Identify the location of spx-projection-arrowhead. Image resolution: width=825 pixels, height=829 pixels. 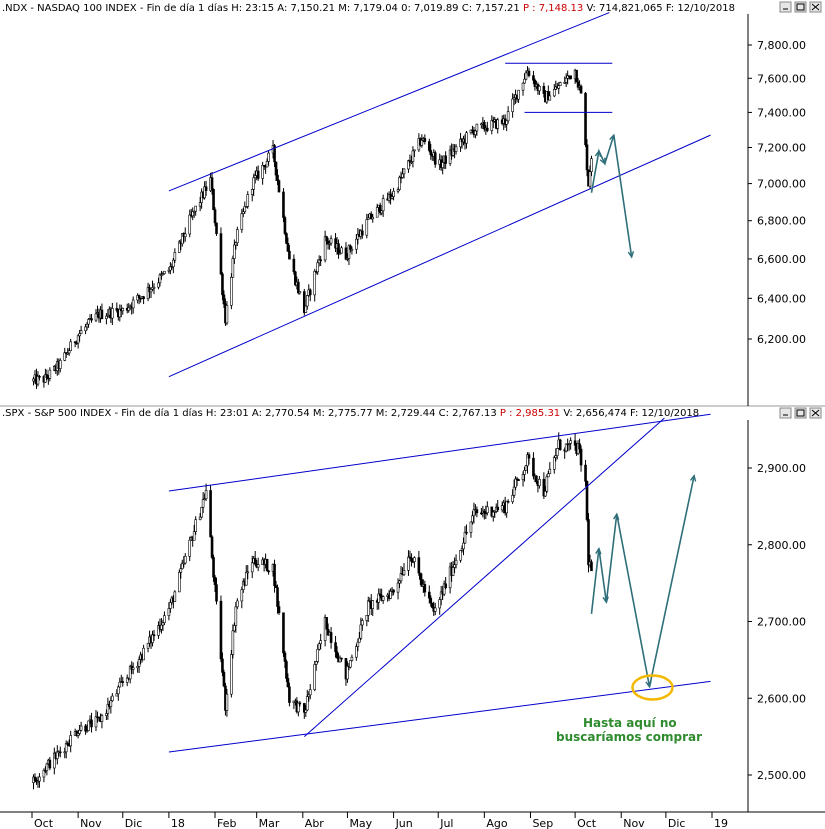
(598, 550).